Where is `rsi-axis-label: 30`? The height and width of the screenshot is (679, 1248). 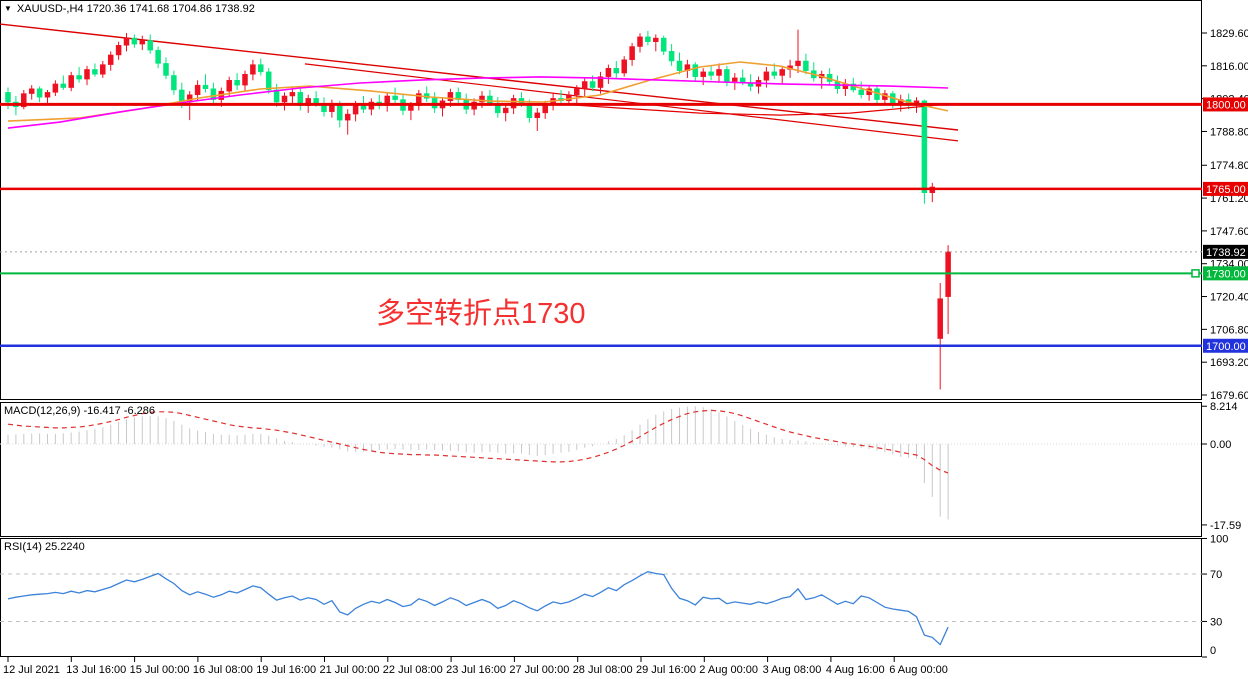
rsi-axis-label: 30 is located at coordinates (1216, 622).